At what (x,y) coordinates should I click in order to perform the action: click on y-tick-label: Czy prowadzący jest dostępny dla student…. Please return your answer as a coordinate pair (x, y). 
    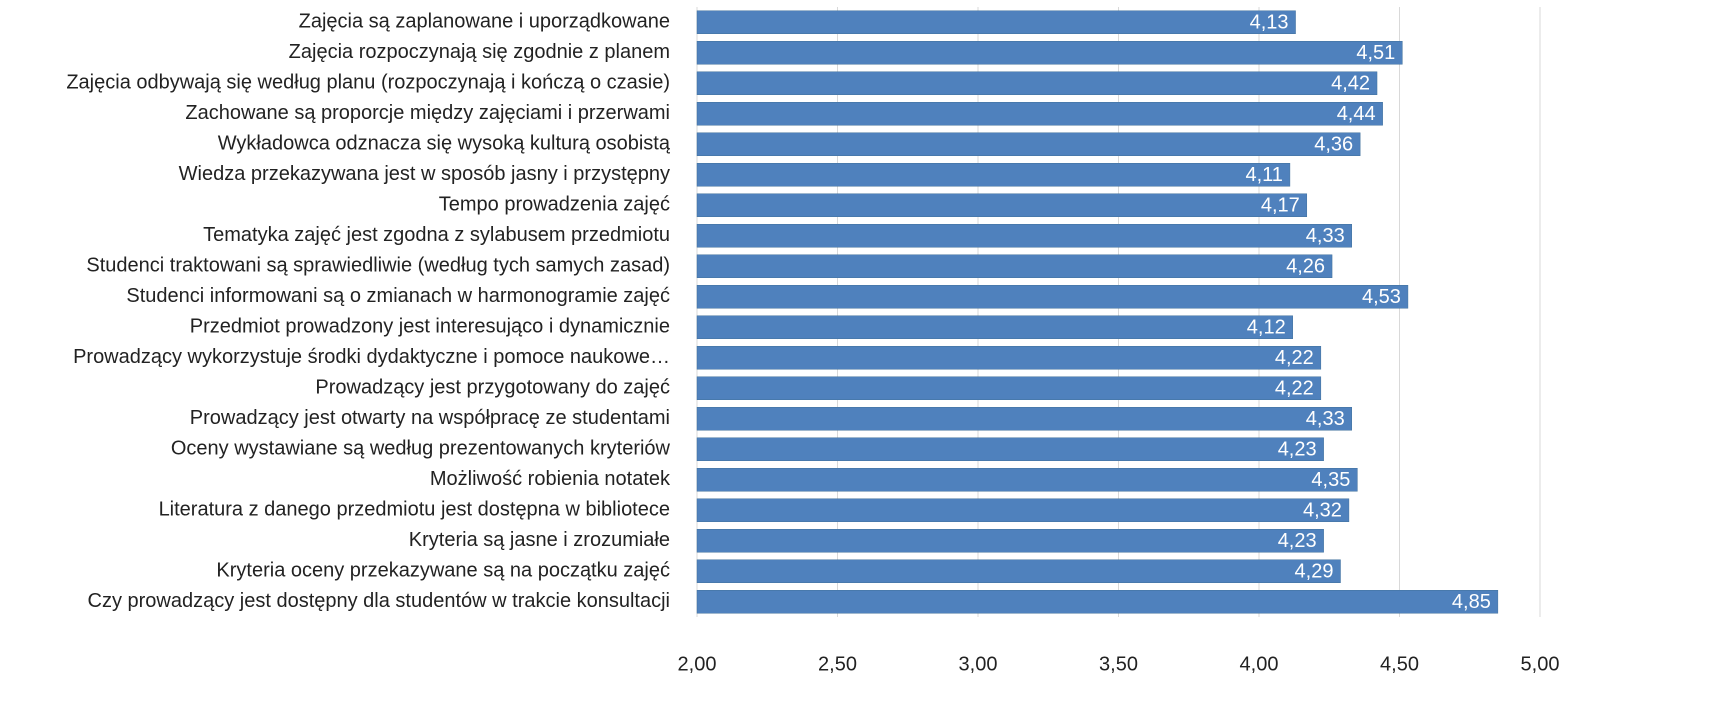
    Looking at the image, I should click on (379, 601).